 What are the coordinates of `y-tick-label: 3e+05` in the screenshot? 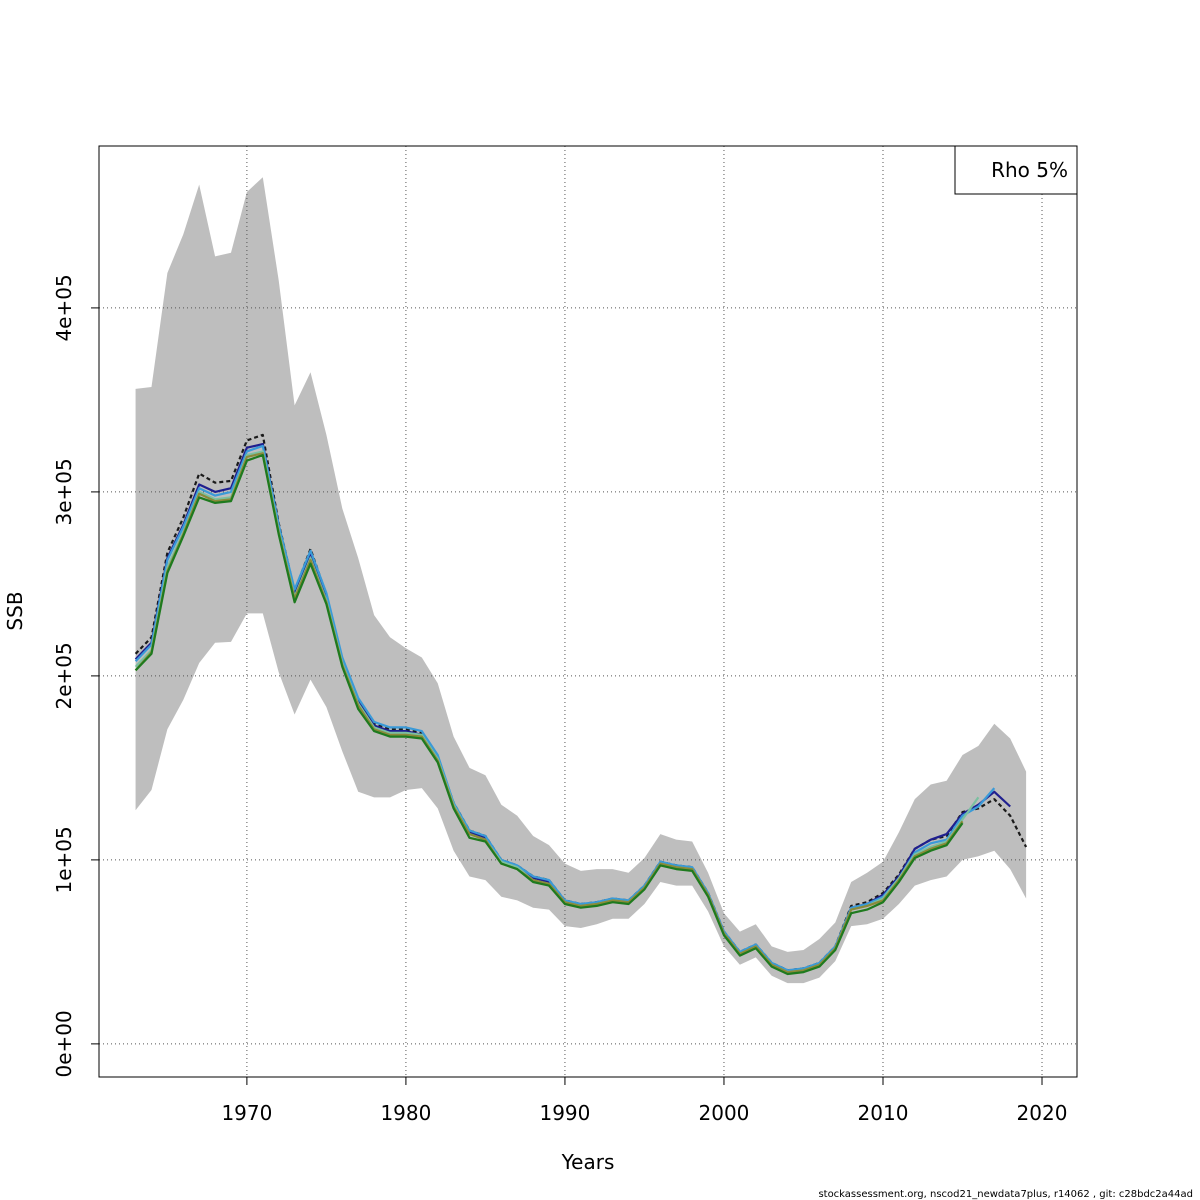 It's located at (64, 491).